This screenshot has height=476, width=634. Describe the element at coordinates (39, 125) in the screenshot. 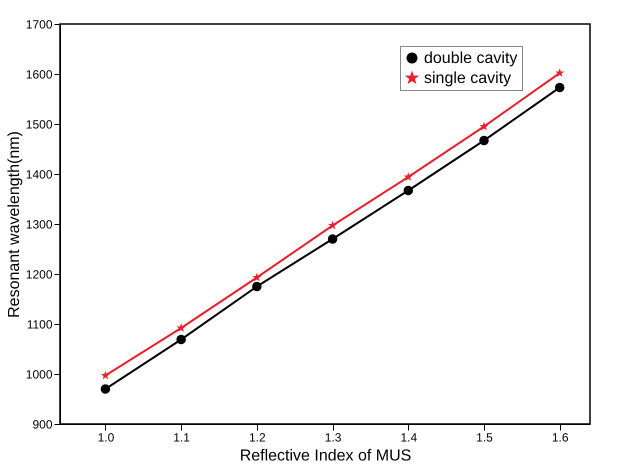

I see `y-tick-label: 1500` at that location.